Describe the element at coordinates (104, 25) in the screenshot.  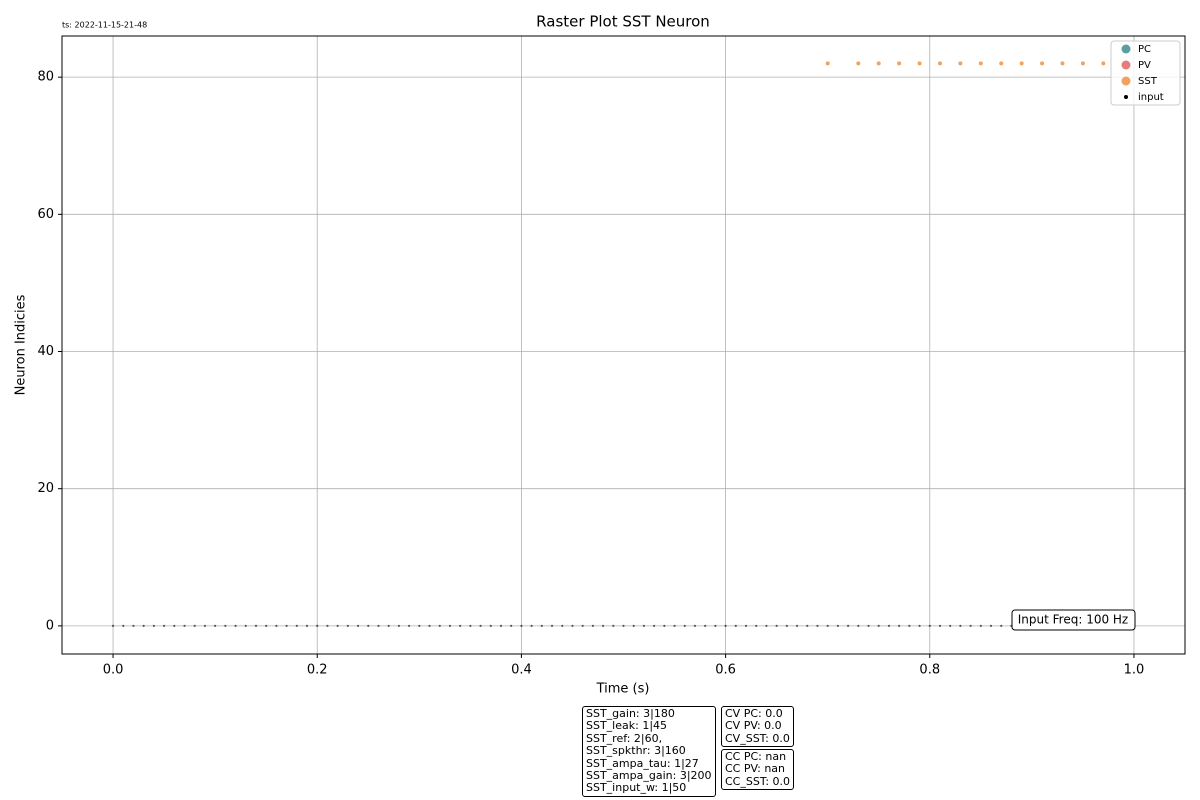
I see `timestamp: ts: 2022-11-15-21-48` at that location.